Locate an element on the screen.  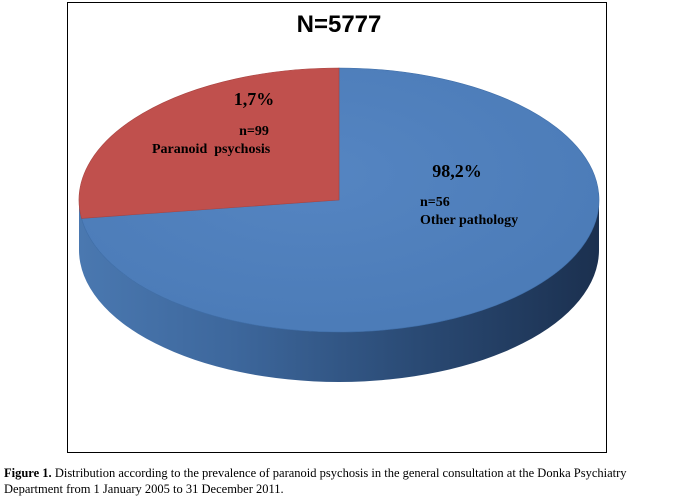
paranoid-count-label: n=99 is located at coordinates (254, 131).